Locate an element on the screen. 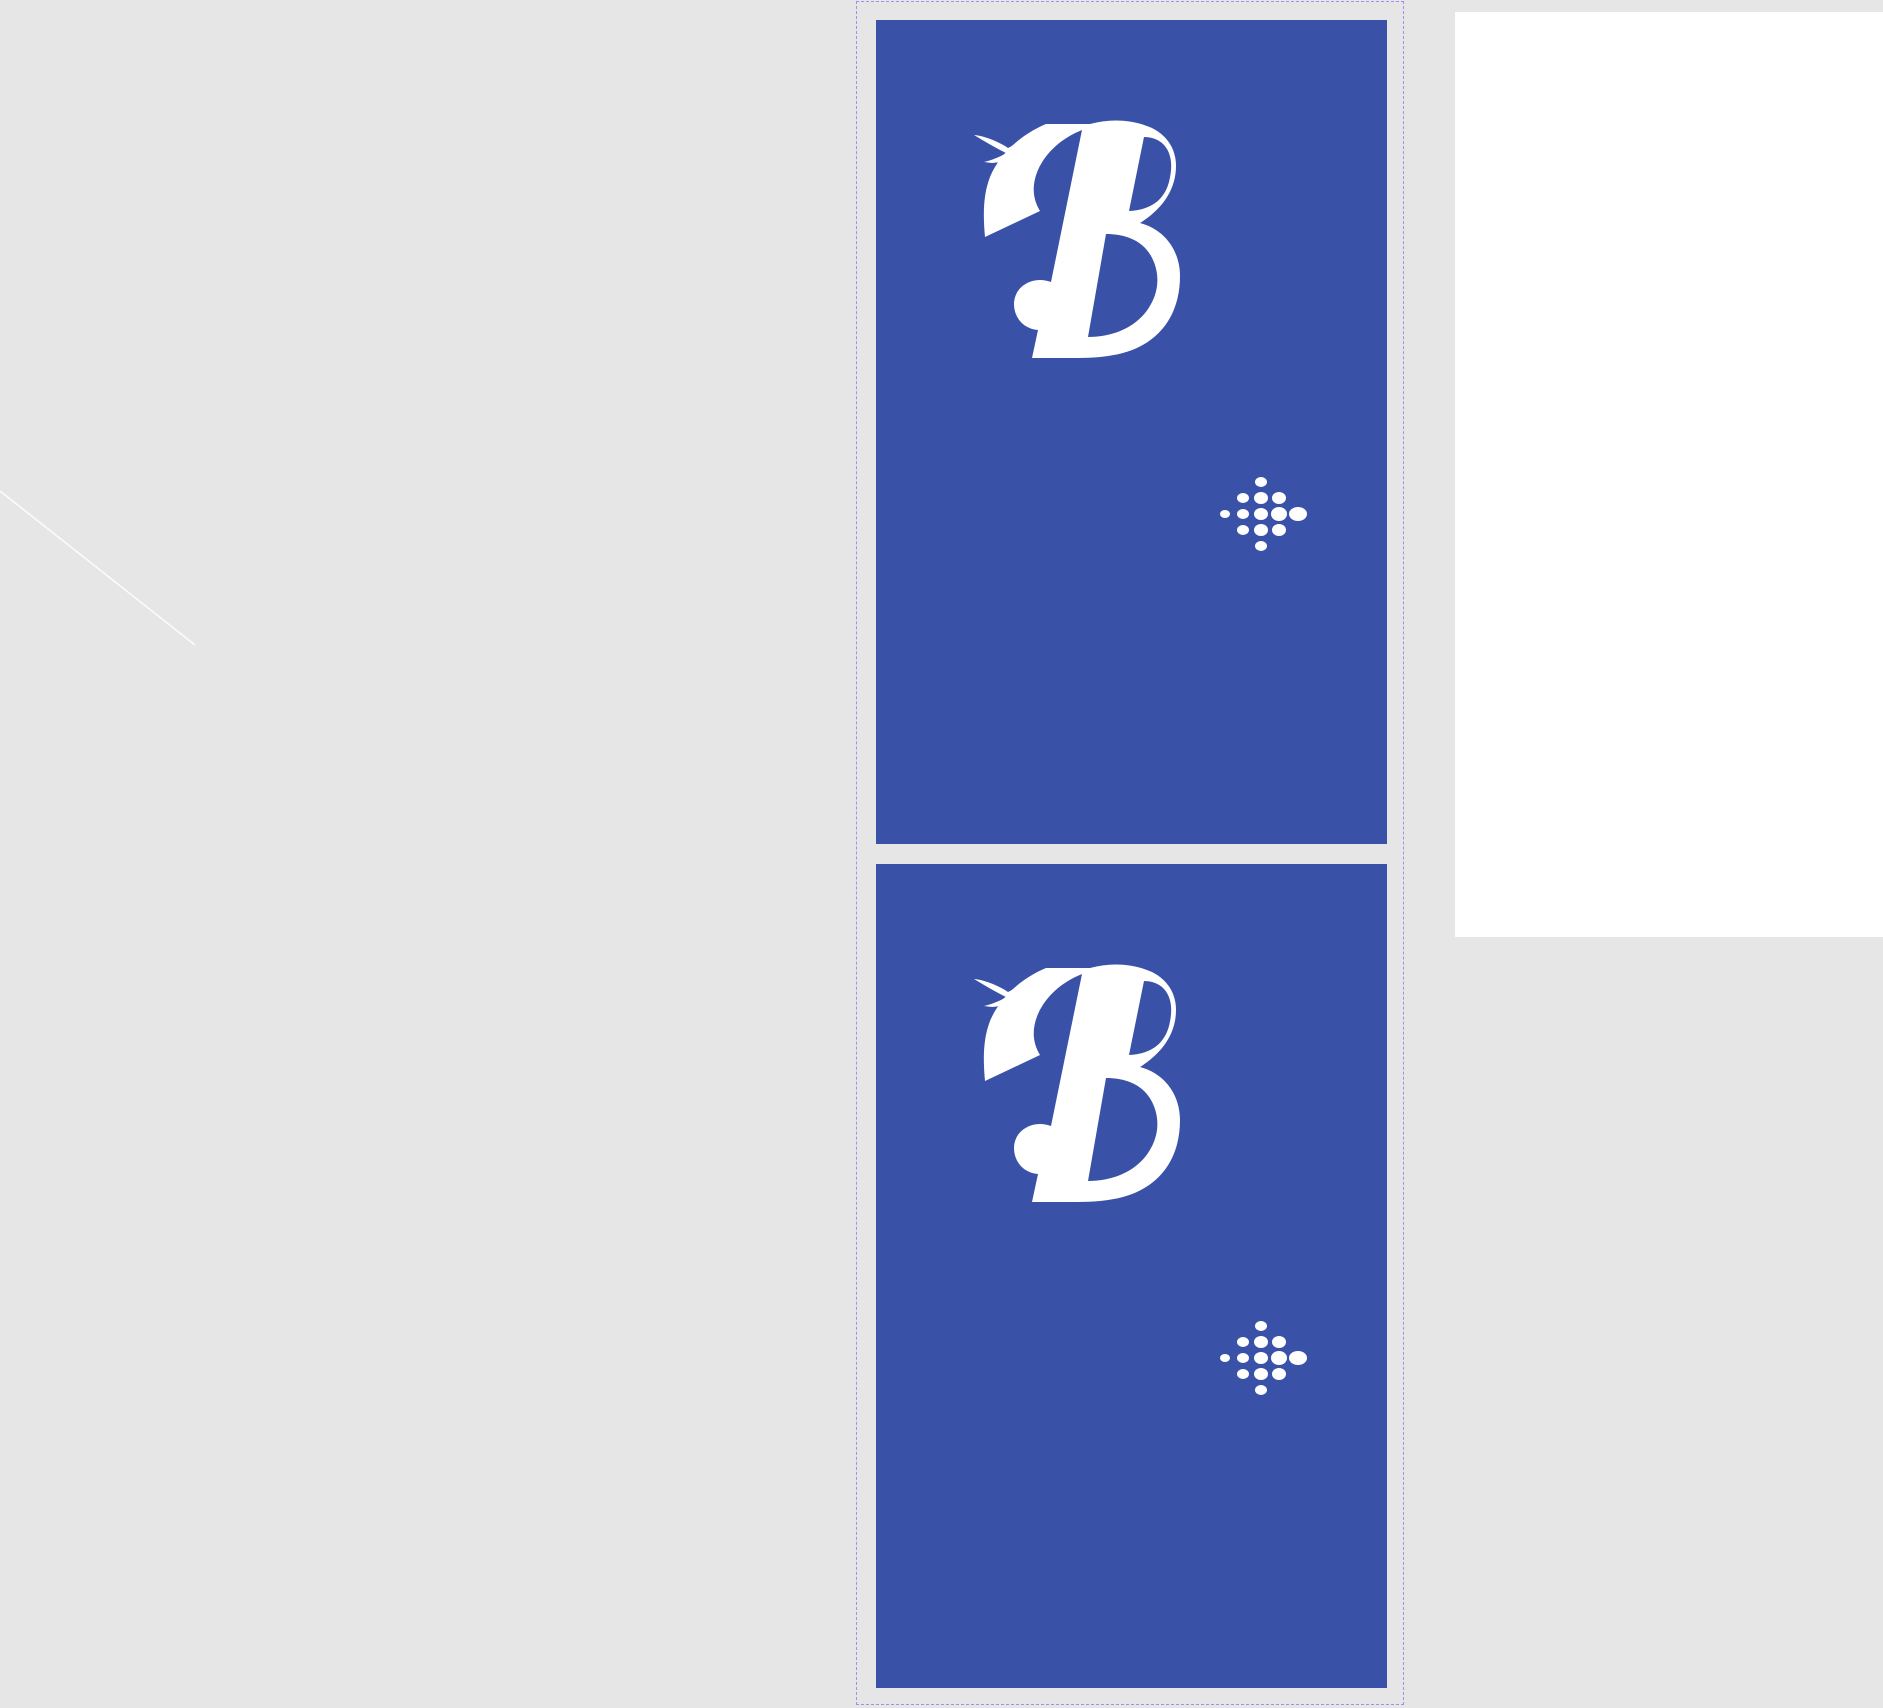 The width and height of the screenshot is (1883, 1708). card-bottom is located at coordinates (1131, 1276).